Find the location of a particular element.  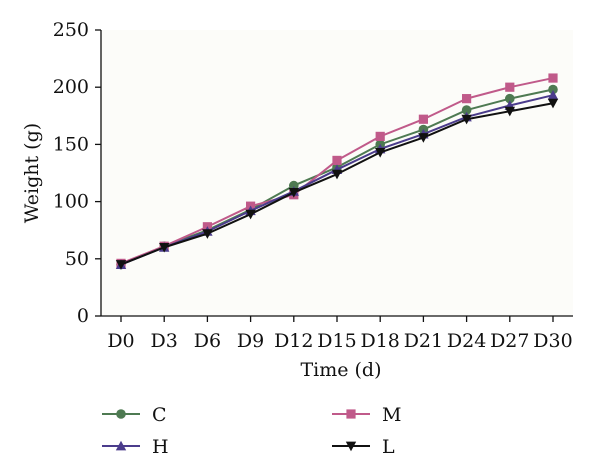

y-tick-label: 250 is located at coordinates (71, 30).